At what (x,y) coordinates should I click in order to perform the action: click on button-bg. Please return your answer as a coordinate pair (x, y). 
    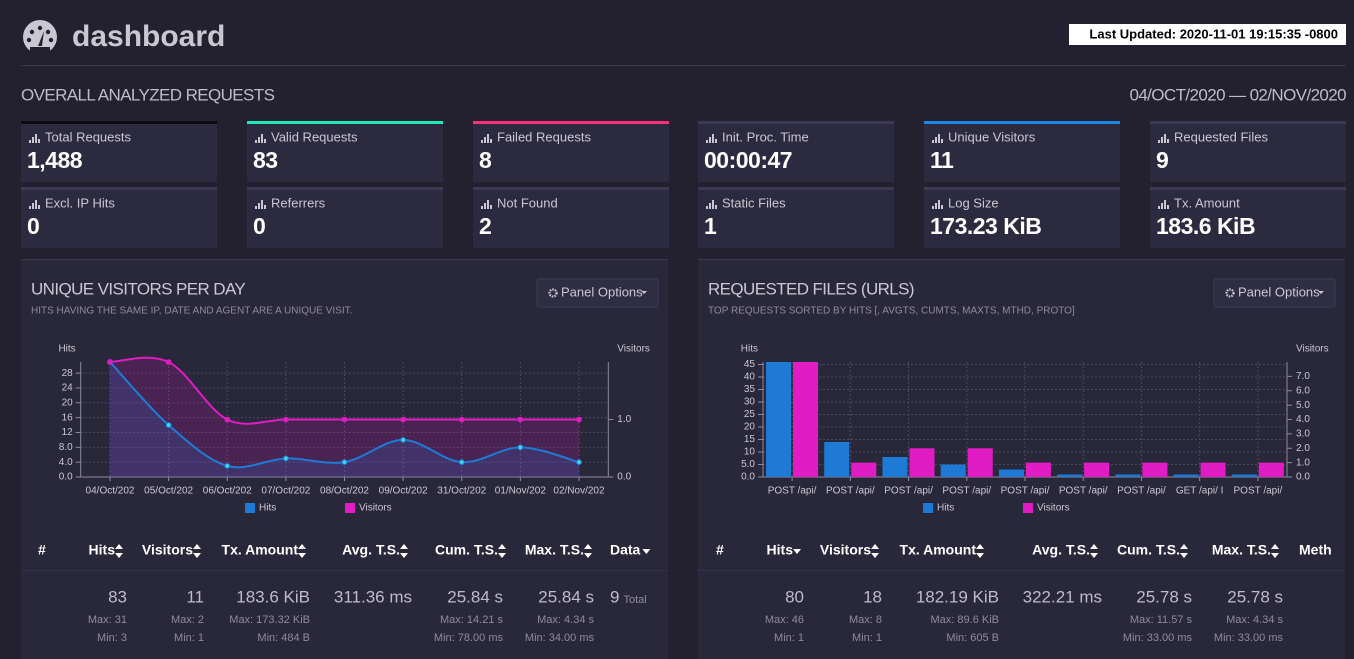
    Looking at the image, I should click on (1274, 293).